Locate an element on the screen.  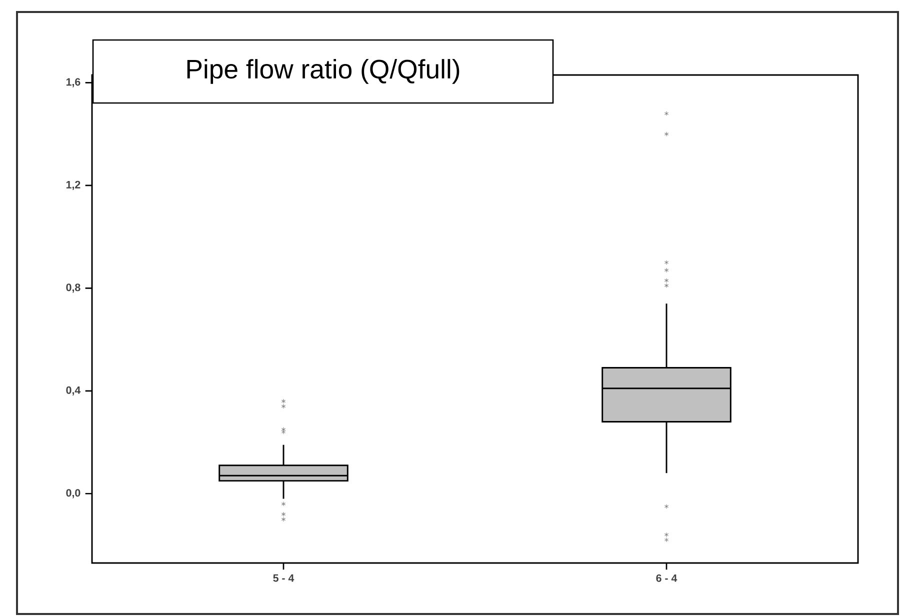
y-tick-label: 0,8 is located at coordinates (73, 288).